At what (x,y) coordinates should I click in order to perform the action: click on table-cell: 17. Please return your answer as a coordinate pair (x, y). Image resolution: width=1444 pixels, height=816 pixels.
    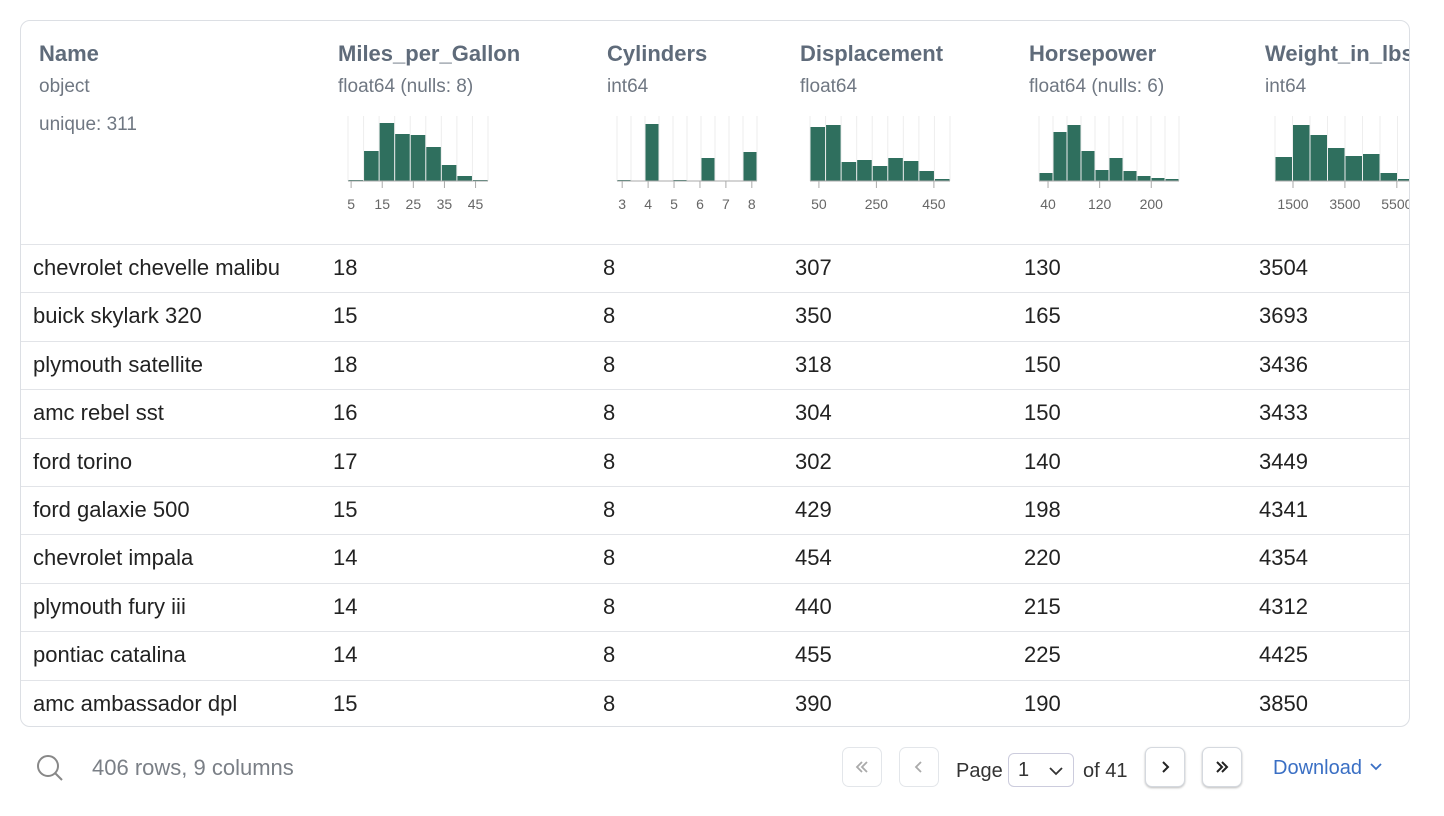
    Looking at the image, I should click on (345, 461).